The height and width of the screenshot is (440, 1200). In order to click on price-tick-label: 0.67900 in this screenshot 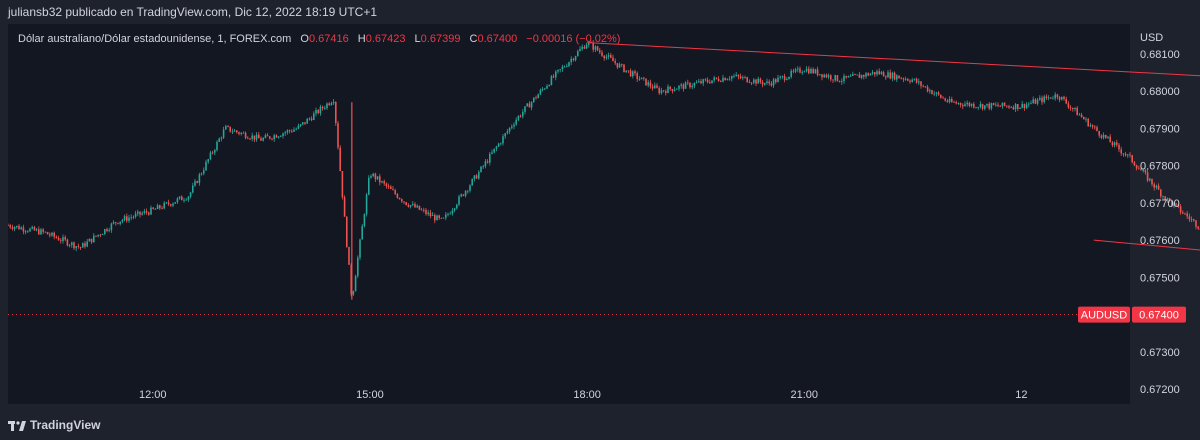, I will do `click(1160, 129)`.